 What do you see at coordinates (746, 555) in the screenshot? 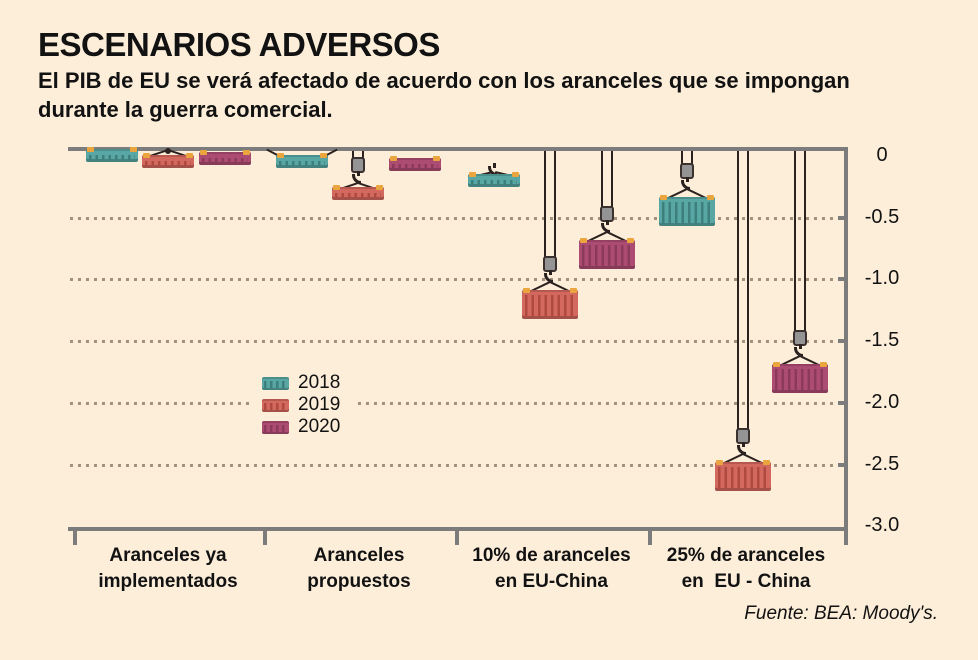
I see `category-label-line: 25% de aranceles` at bounding box center [746, 555].